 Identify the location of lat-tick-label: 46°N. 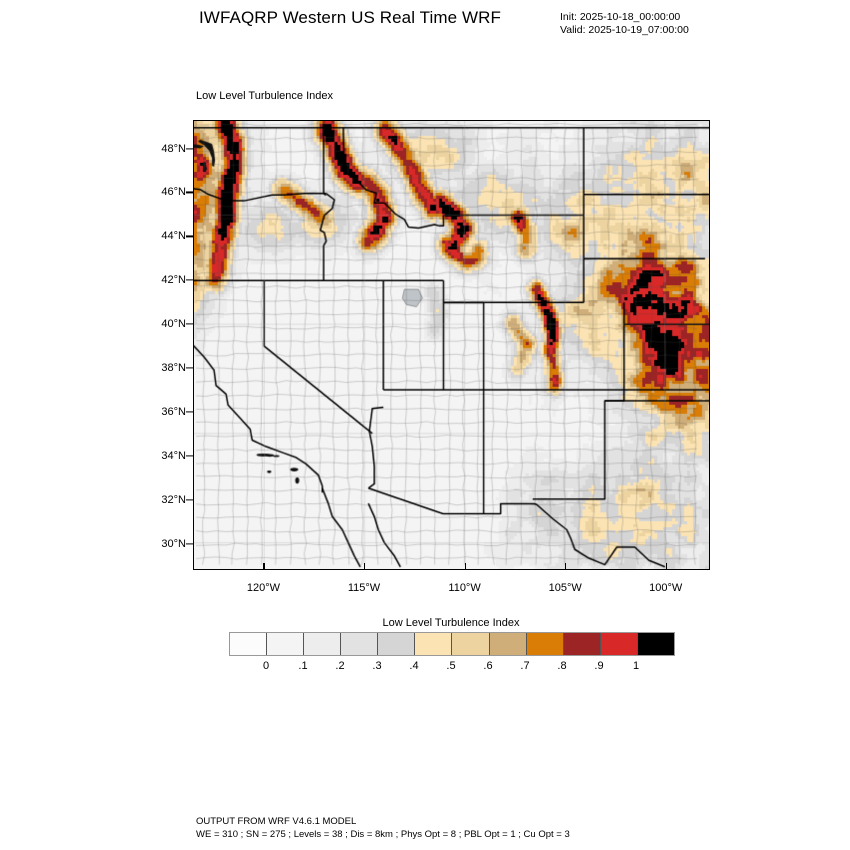
(173, 192).